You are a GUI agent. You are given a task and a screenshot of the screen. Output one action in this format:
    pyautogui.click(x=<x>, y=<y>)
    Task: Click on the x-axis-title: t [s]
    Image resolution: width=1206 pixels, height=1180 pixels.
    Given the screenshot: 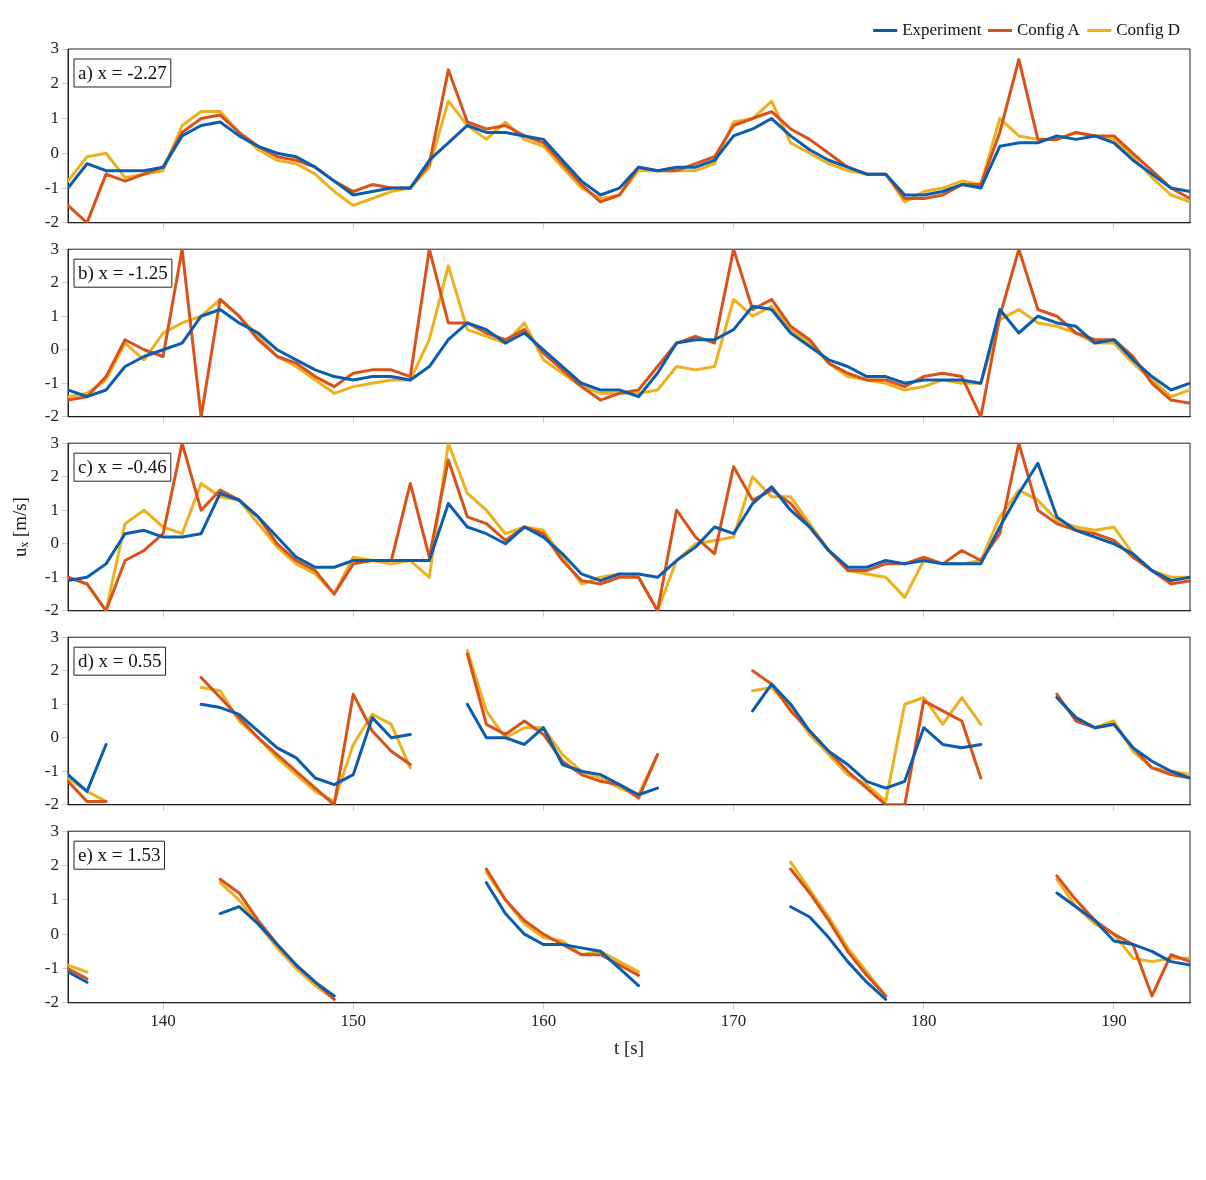 What is the action you would take?
    pyautogui.click(x=629, y=1047)
    